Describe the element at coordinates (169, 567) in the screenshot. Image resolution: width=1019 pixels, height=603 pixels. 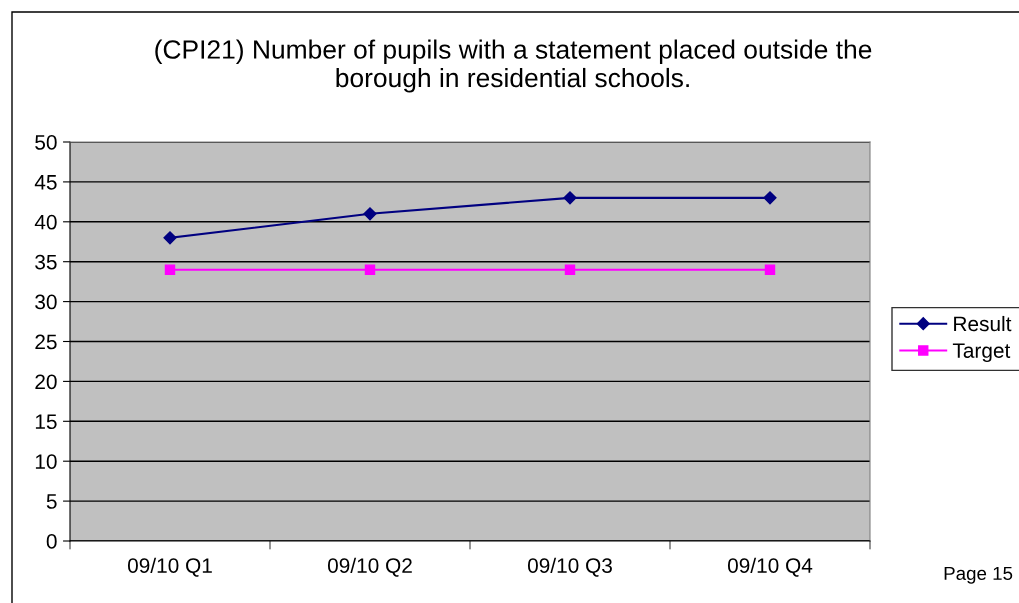
I see `x-tick-label: 09/10 Q1` at that location.